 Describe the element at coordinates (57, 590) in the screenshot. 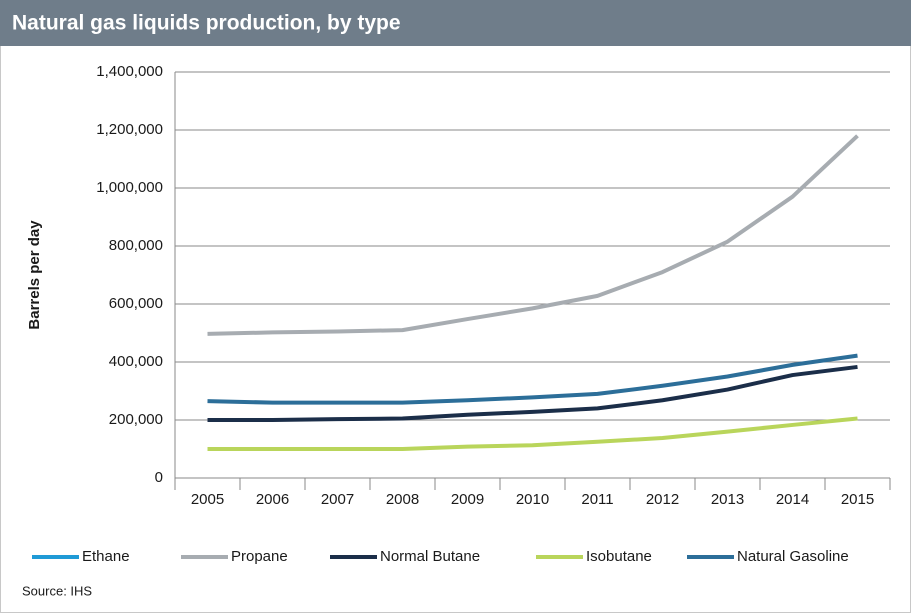

I see `source: Source: IHS` at that location.